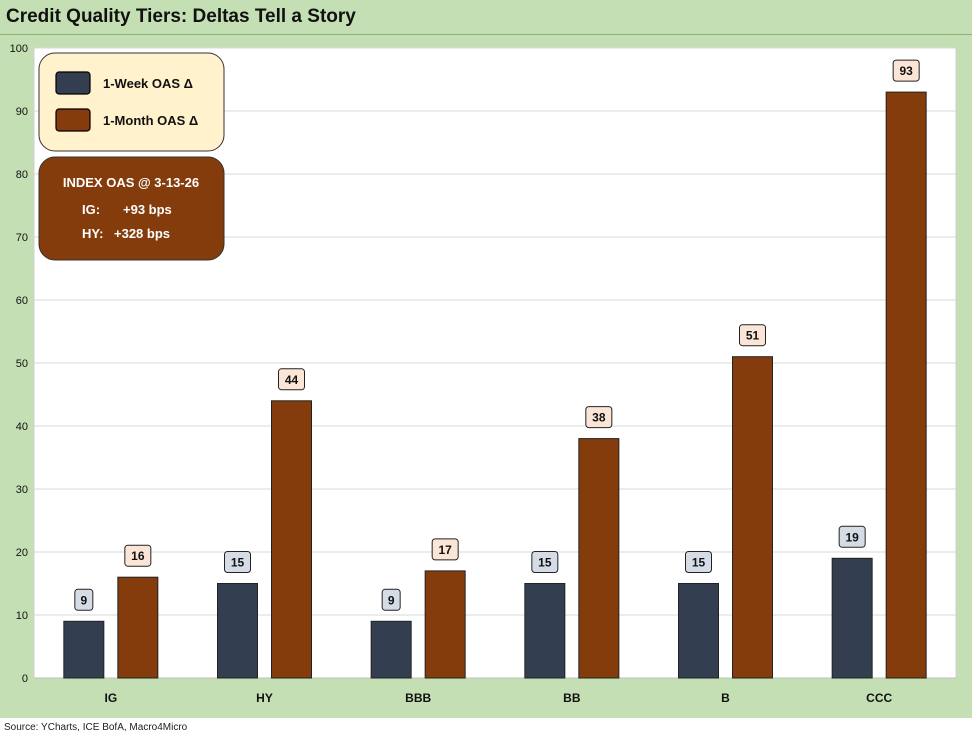 The width and height of the screenshot is (972, 737). Describe the element at coordinates (22, 490) in the screenshot. I see `y-tick-label: 30` at that location.